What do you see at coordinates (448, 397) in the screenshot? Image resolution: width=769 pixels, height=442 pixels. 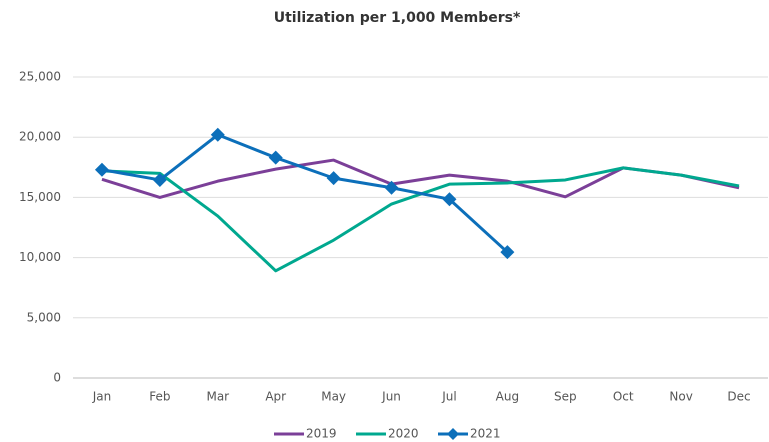 I see `x-tick-label: Jul` at bounding box center [448, 397].